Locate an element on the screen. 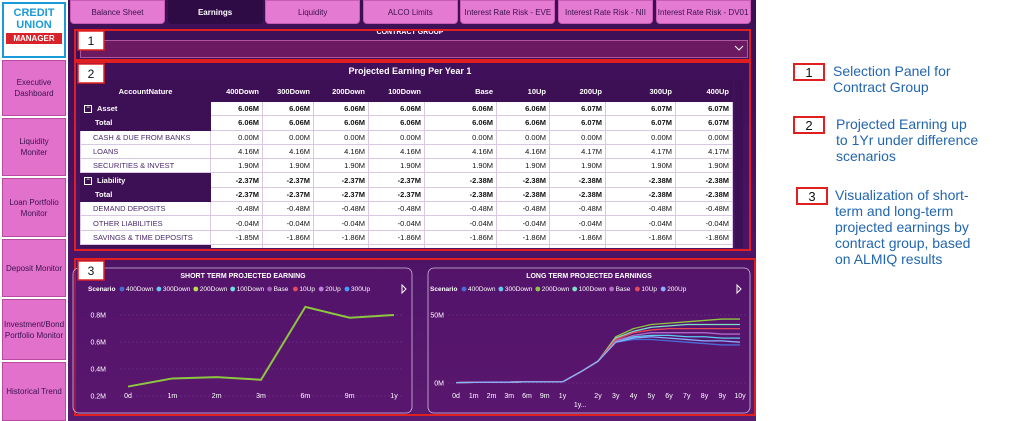 The height and width of the screenshot is (421, 1024). chart-panel is located at coordinates (242, 340).